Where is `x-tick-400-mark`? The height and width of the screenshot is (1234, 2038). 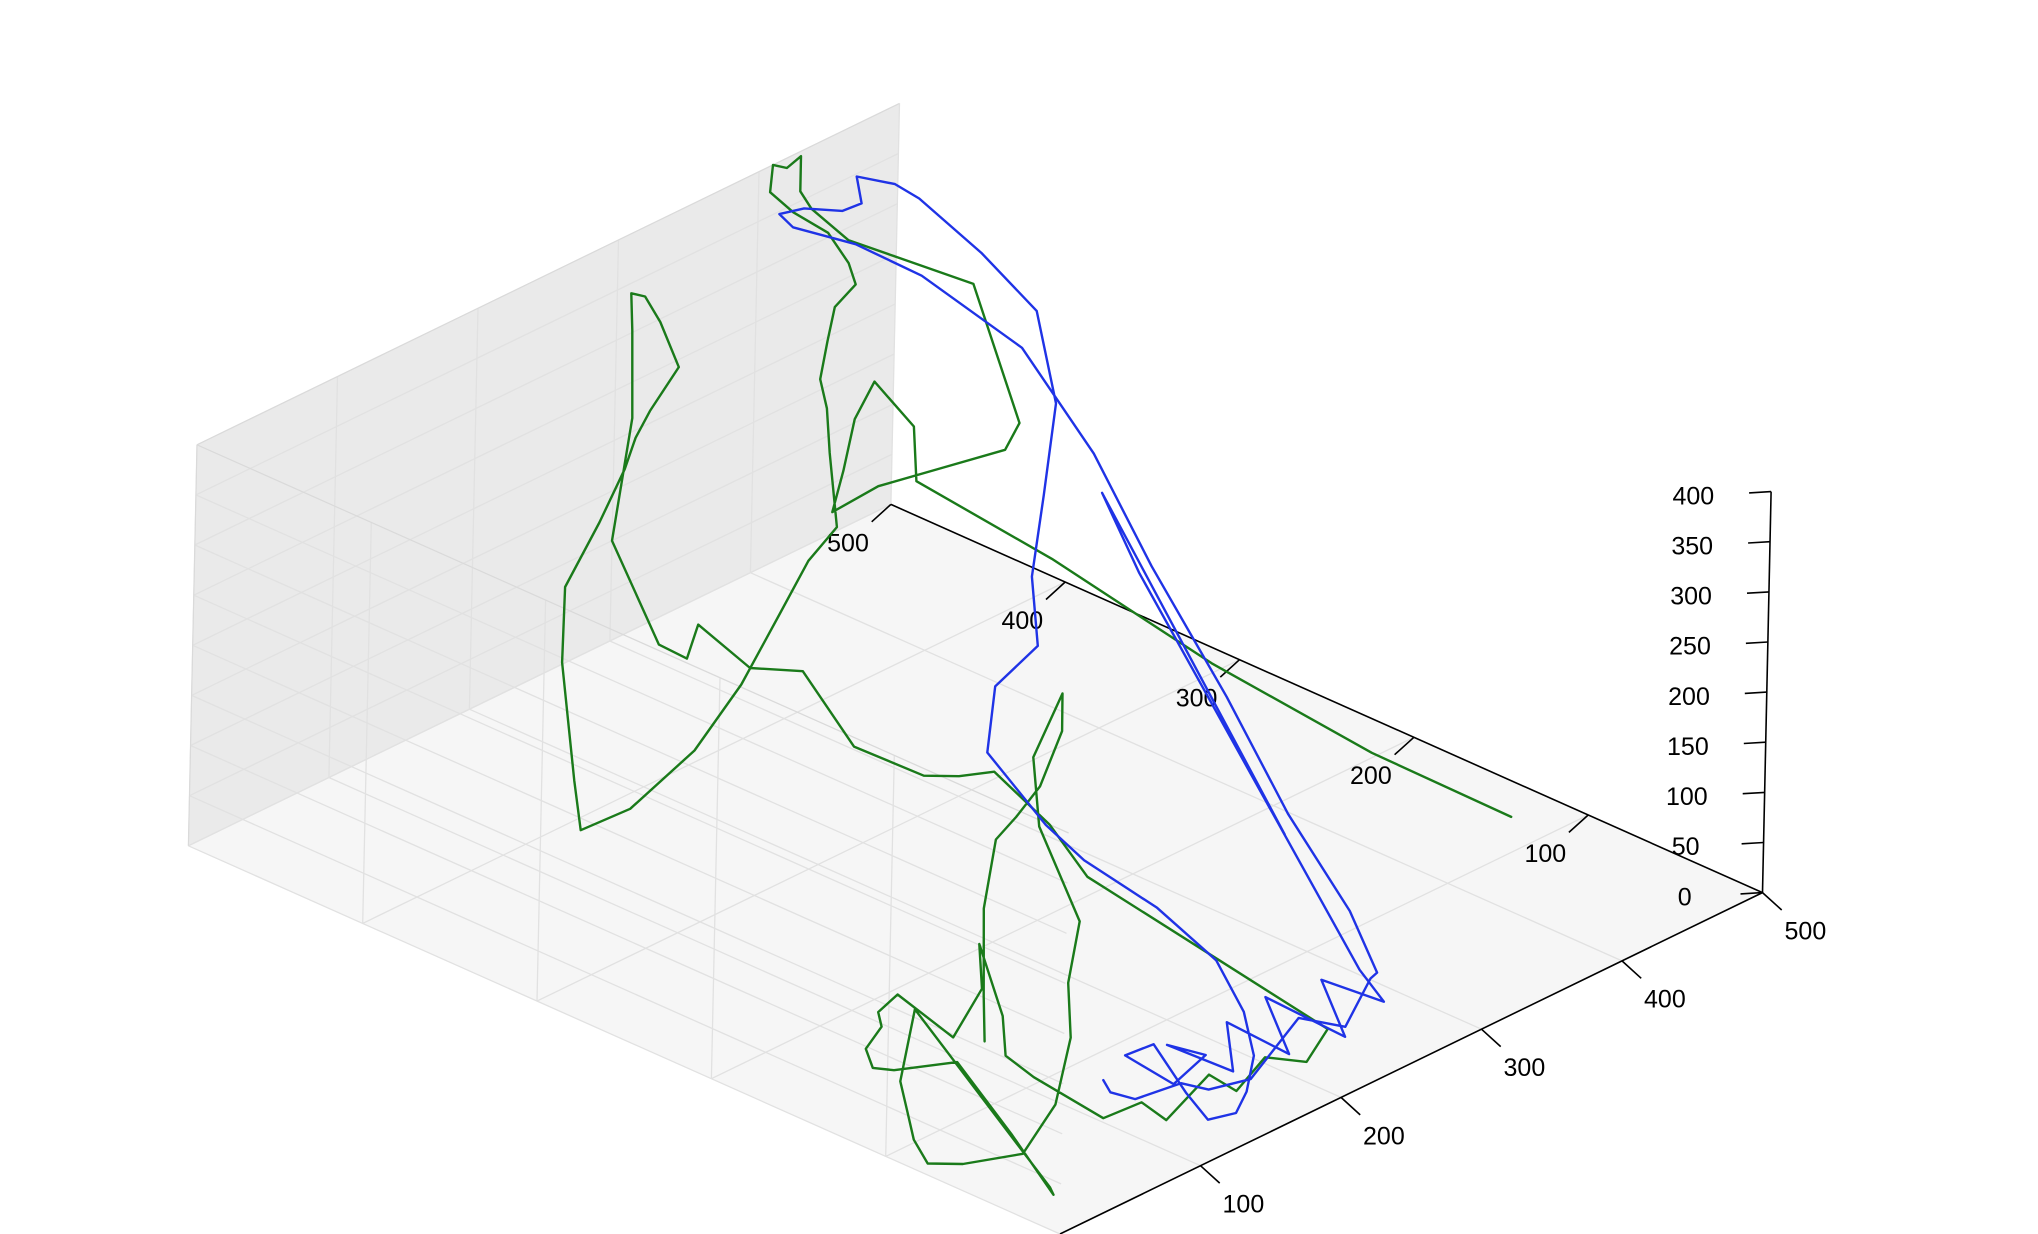
x-tick-400-mark is located at coordinates (1631, 969).